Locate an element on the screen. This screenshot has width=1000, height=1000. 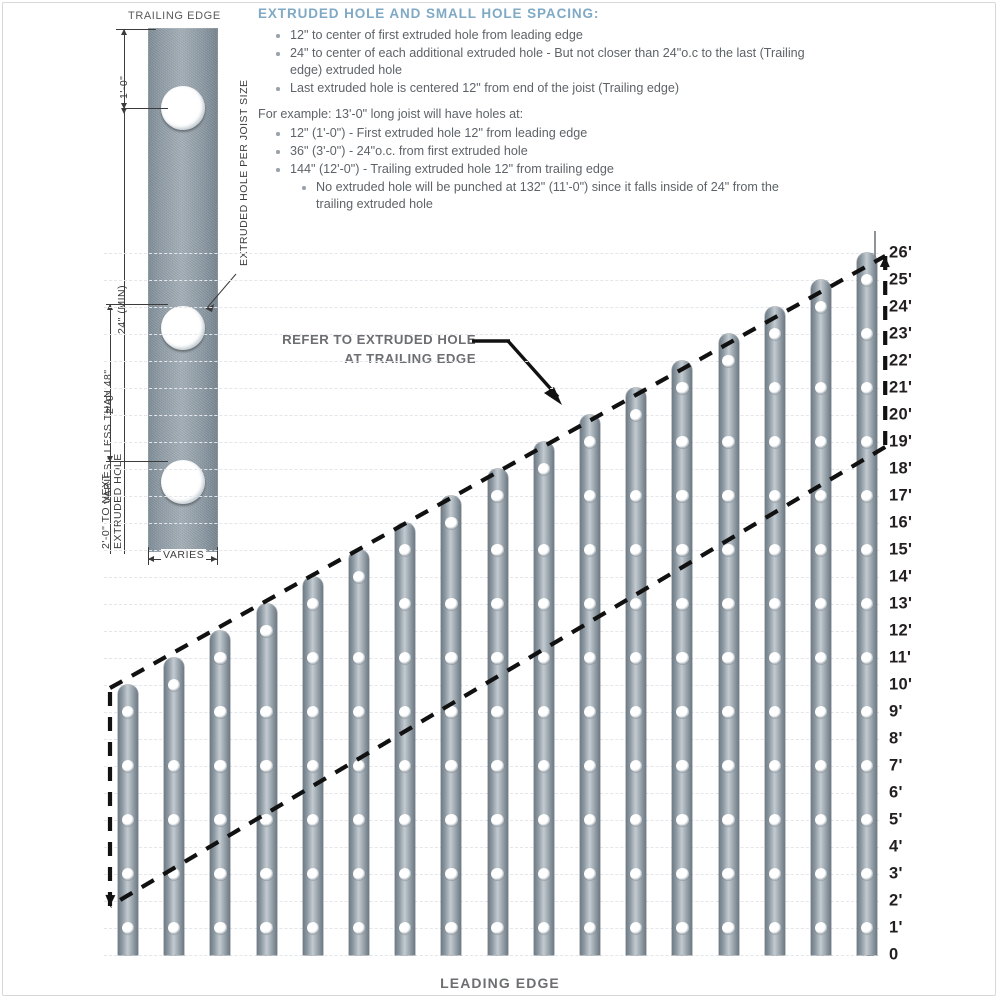
axis-tick-label: 22' is located at coordinates (901, 360).